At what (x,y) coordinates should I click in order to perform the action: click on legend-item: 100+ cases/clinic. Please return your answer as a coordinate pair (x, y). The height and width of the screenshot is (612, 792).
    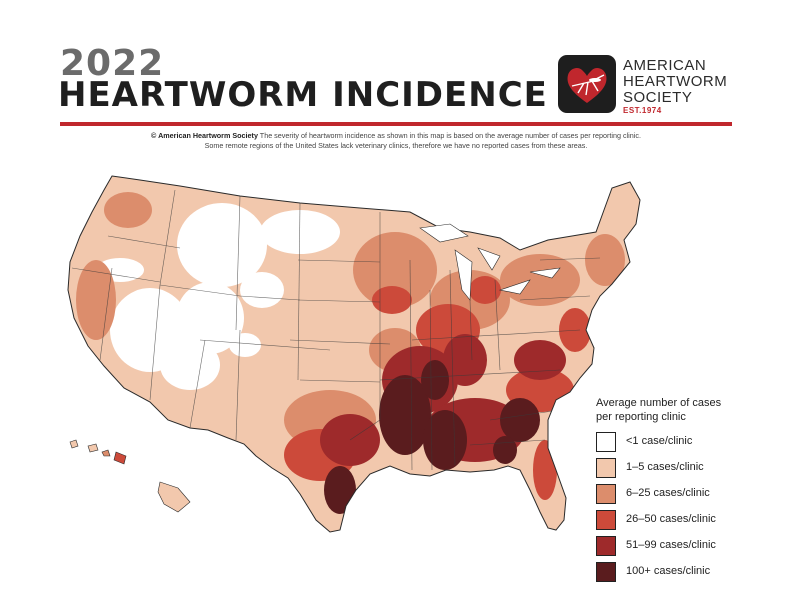
    Looking at the image, I should click on (671, 572).